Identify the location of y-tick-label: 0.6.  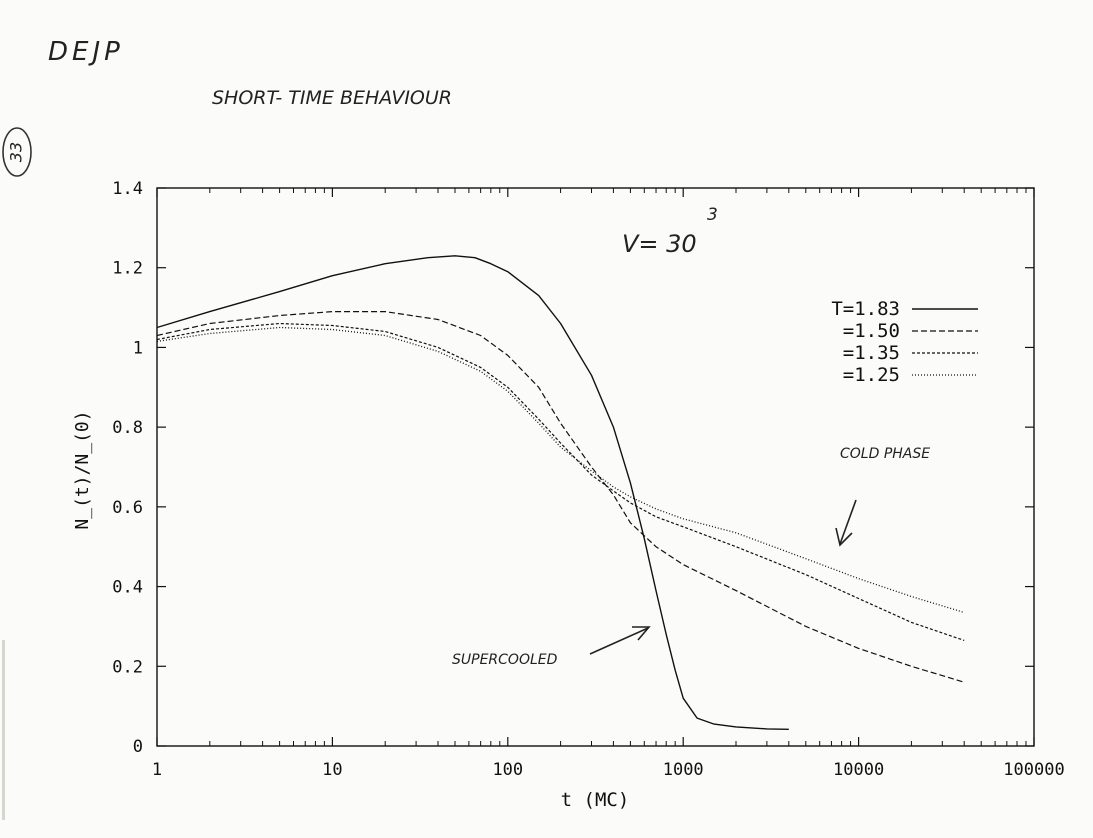
(127, 508).